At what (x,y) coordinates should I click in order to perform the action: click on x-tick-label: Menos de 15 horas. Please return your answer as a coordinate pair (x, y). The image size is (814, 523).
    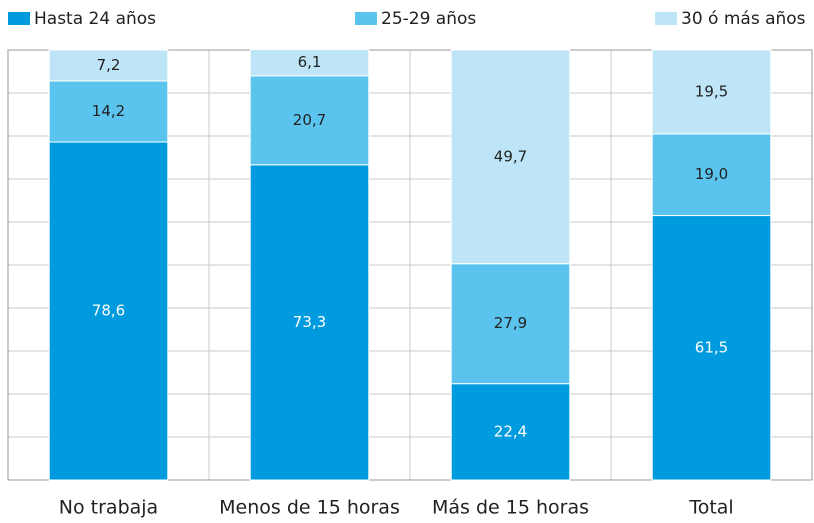
    Looking at the image, I should click on (309, 508).